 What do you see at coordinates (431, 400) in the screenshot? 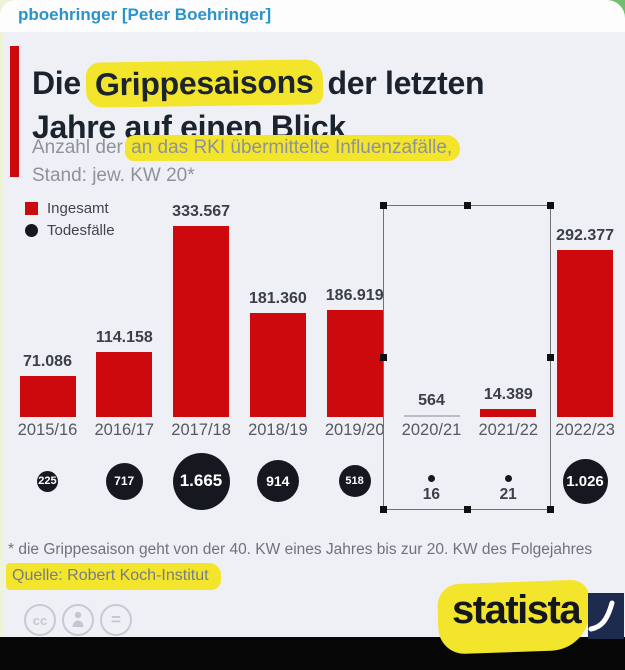
I see `total-cases-value: 564` at bounding box center [431, 400].